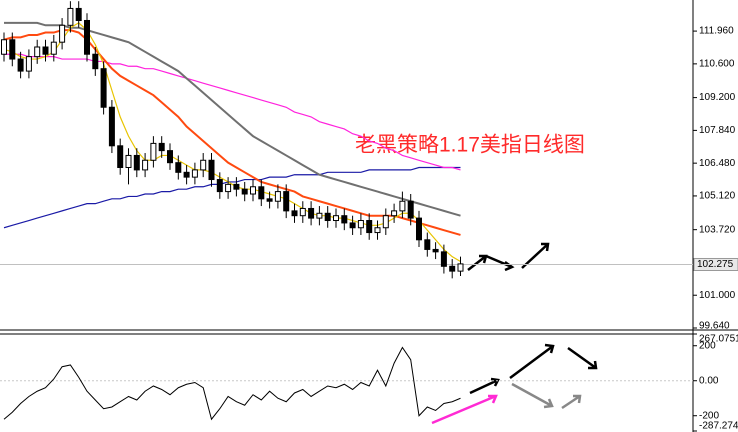 This screenshot has height=432, width=738. What do you see at coordinates (717, 64) in the screenshot?
I see `y-tick-label: 110.600` at bounding box center [717, 64].